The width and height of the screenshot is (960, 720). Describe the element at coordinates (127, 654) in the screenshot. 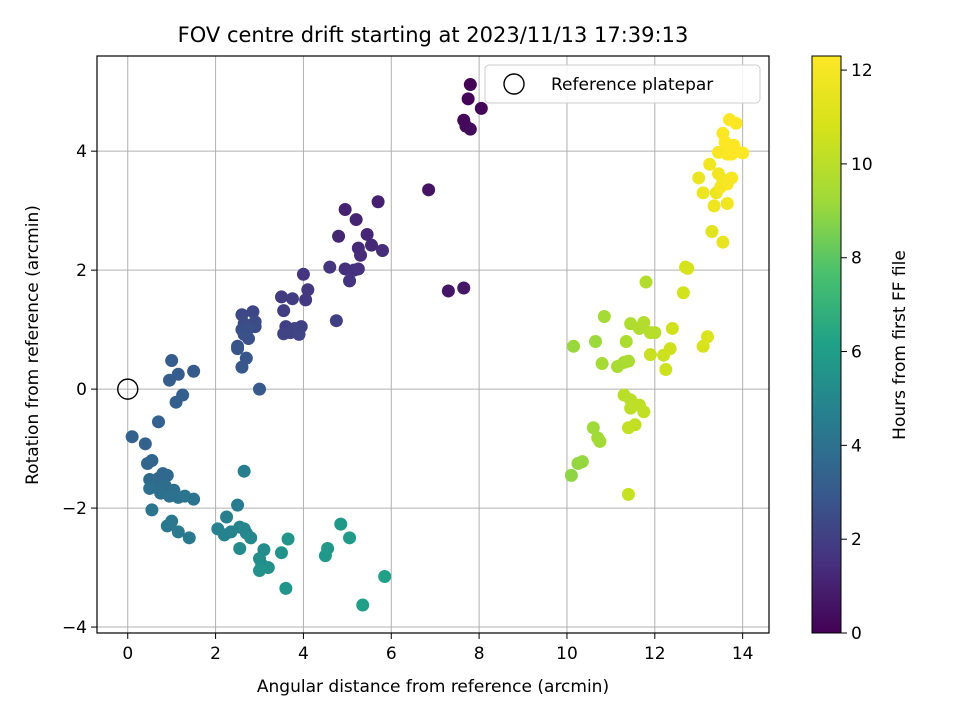

I see `x-tick-label: 0` at that location.